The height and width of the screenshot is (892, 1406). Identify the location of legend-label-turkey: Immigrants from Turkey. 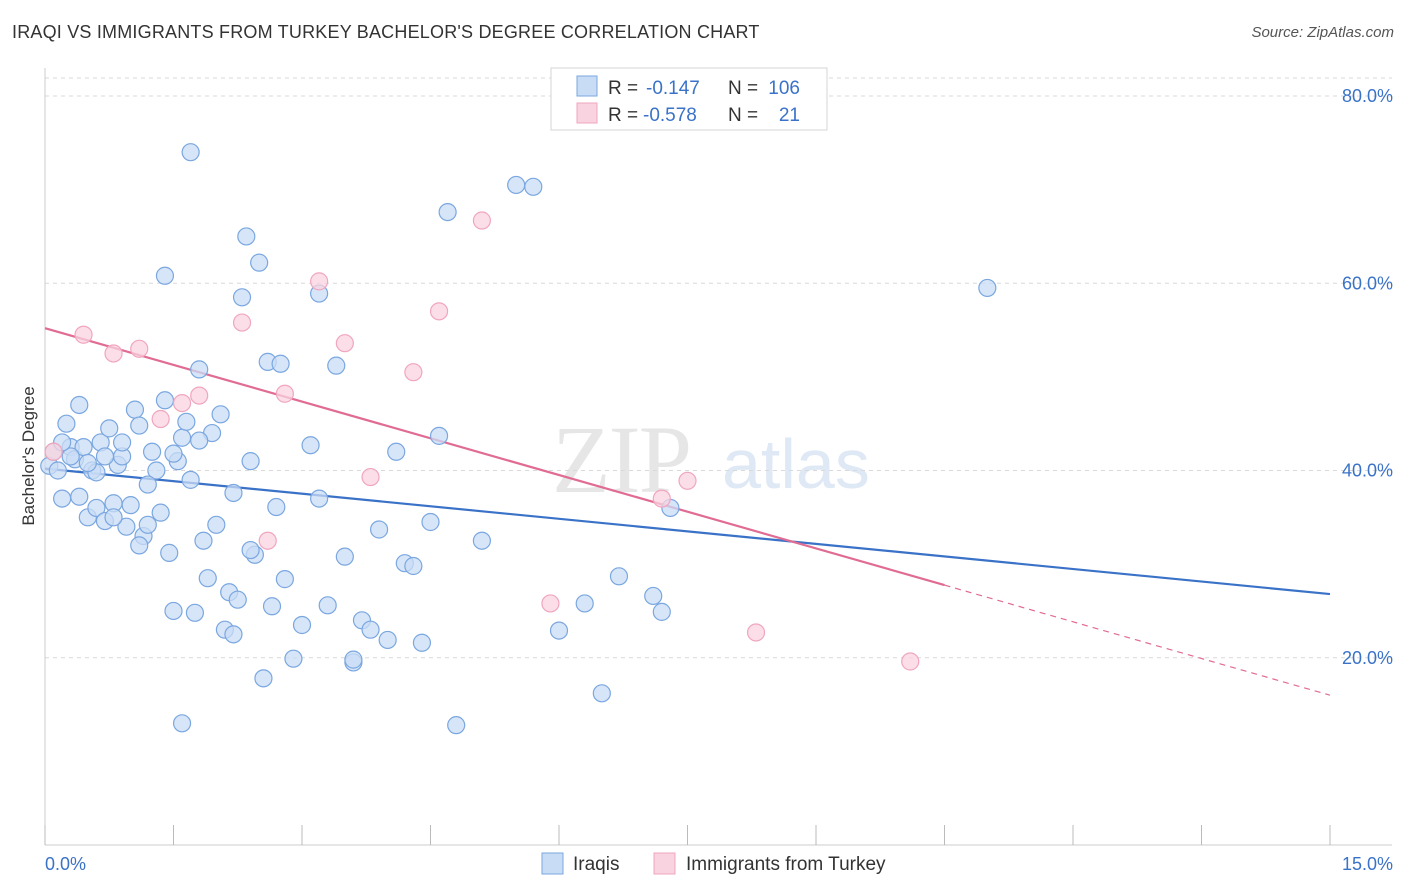
(786, 864).